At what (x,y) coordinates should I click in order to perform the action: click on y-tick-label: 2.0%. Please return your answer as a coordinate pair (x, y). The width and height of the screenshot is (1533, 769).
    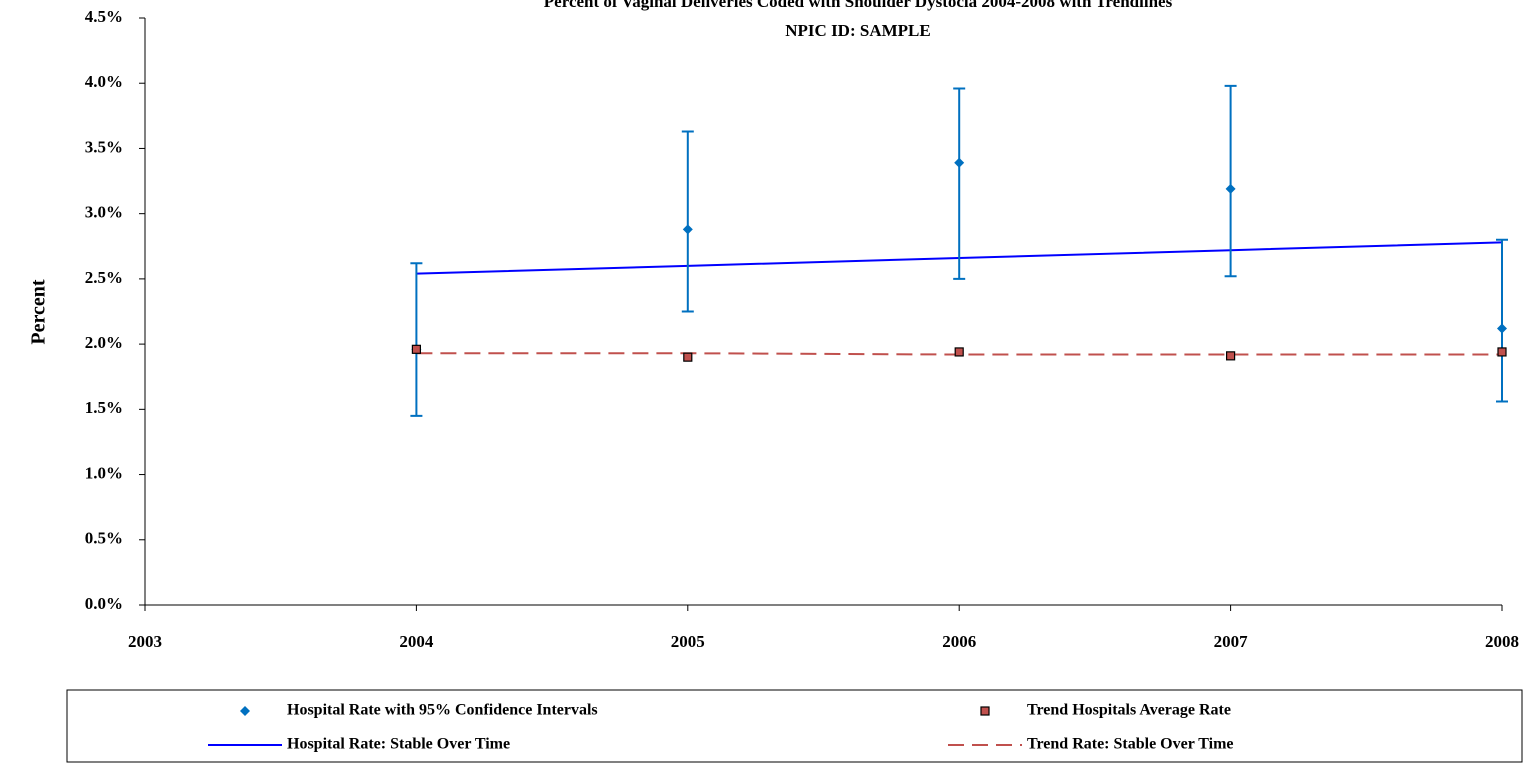
    Looking at the image, I should click on (104, 342).